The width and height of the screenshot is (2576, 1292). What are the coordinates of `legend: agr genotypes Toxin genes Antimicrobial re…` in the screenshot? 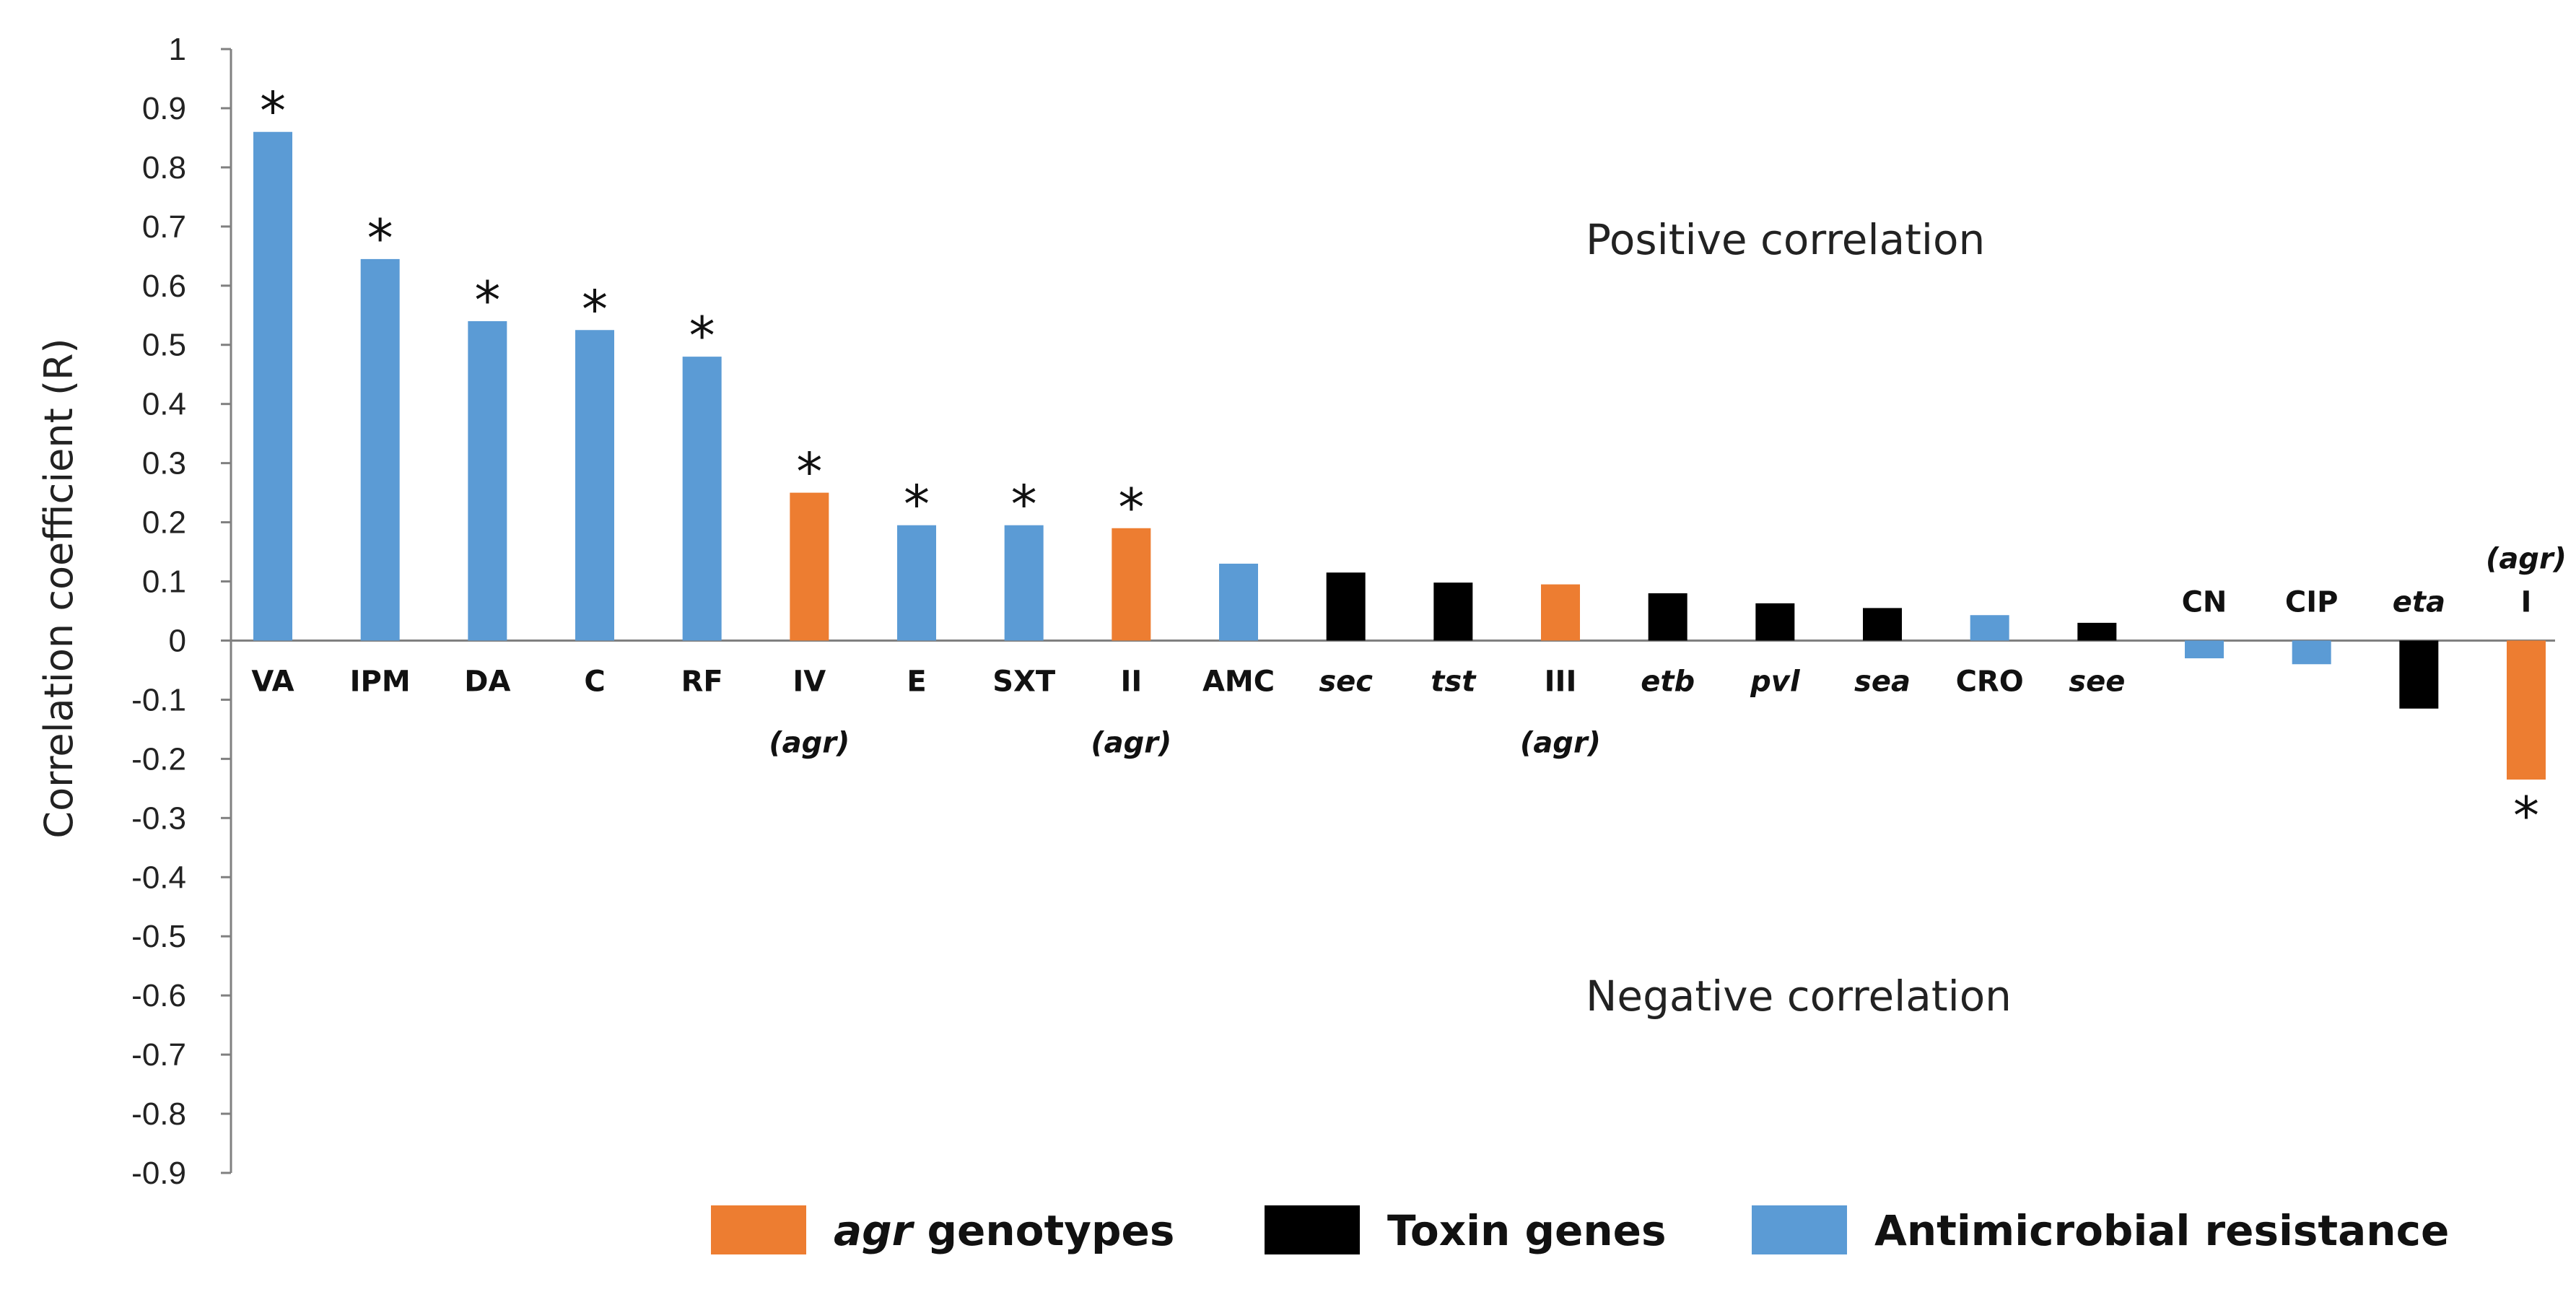 It's located at (1580, 1230).